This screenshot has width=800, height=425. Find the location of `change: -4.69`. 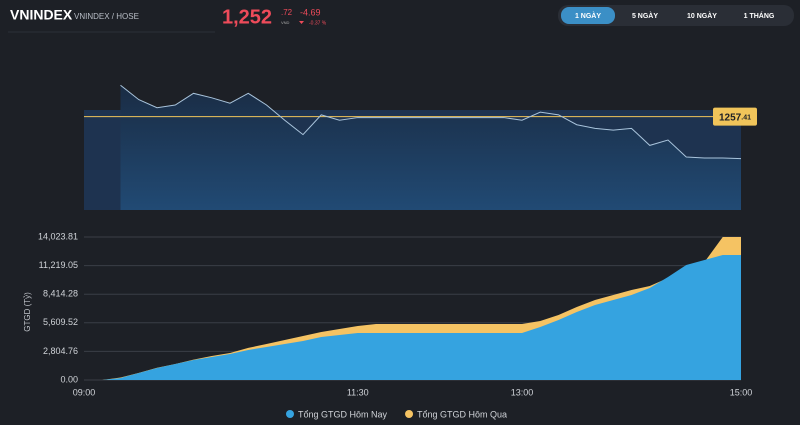

change: -4.69 is located at coordinates (310, 12).